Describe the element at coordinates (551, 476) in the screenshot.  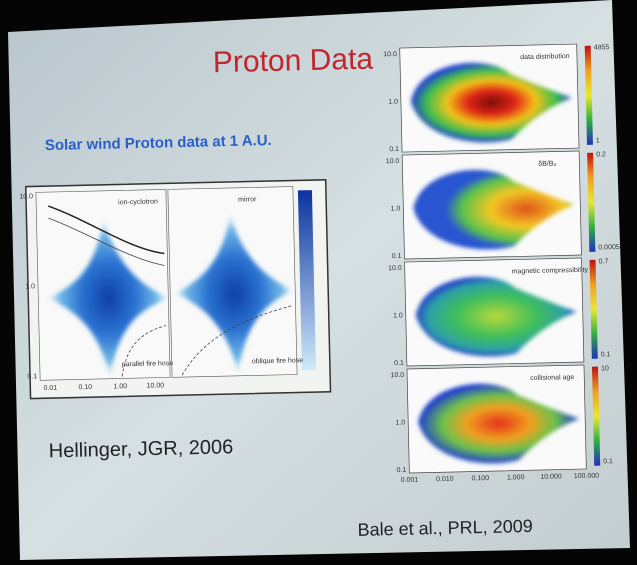
I see `x-tick-label: 10.000` at that location.